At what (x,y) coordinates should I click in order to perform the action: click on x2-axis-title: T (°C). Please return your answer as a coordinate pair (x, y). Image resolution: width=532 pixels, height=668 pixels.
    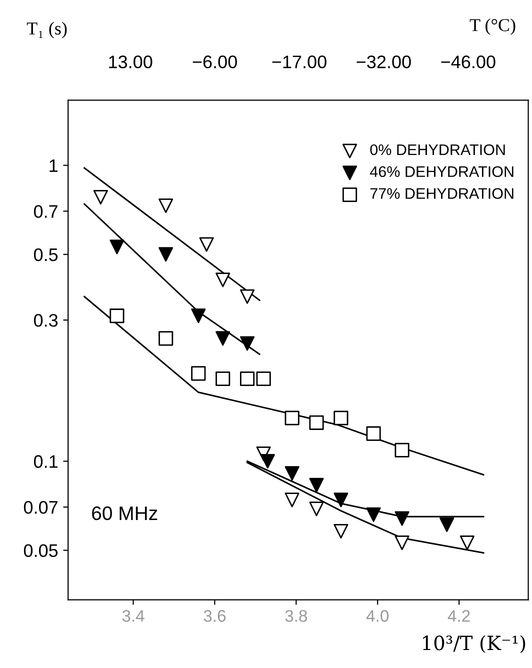
    Looking at the image, I should click on (493, 26).